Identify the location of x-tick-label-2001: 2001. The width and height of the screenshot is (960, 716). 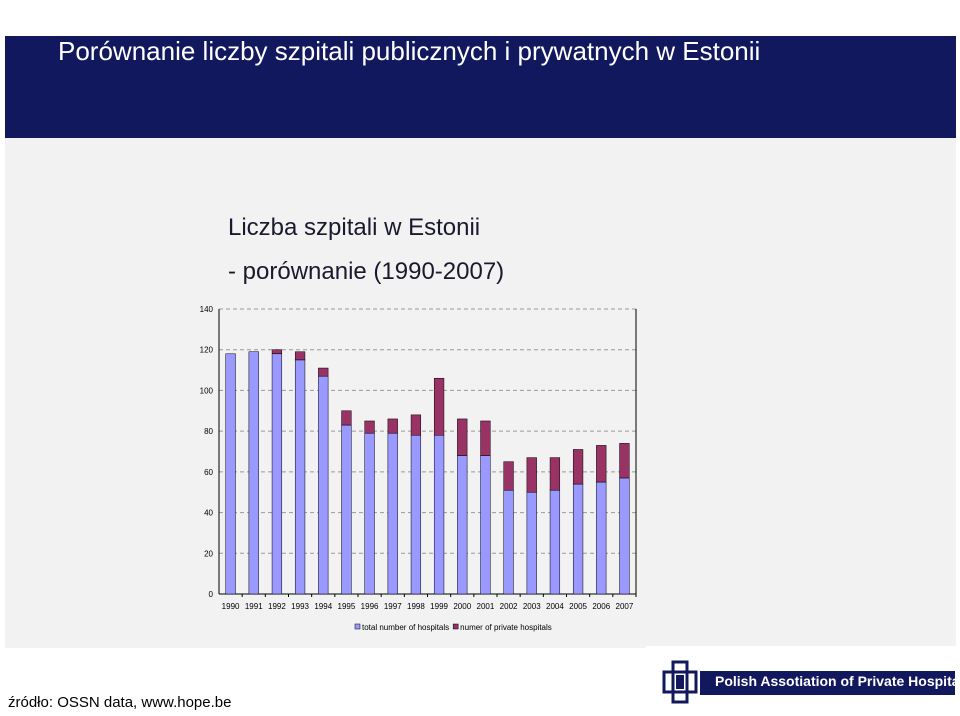
(486, 606).